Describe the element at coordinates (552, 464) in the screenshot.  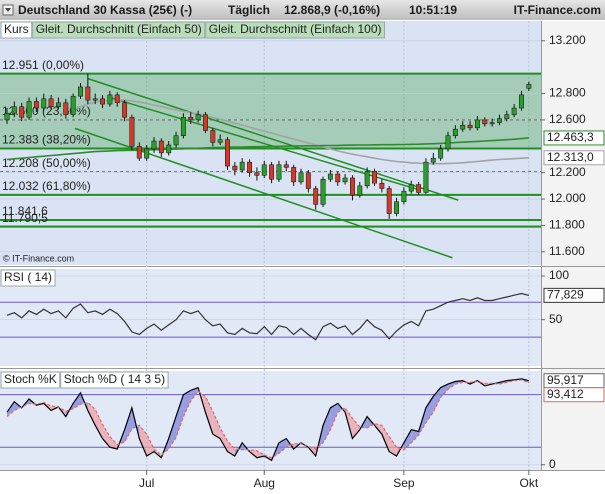
I see `y-tick-label: 0` at that location.